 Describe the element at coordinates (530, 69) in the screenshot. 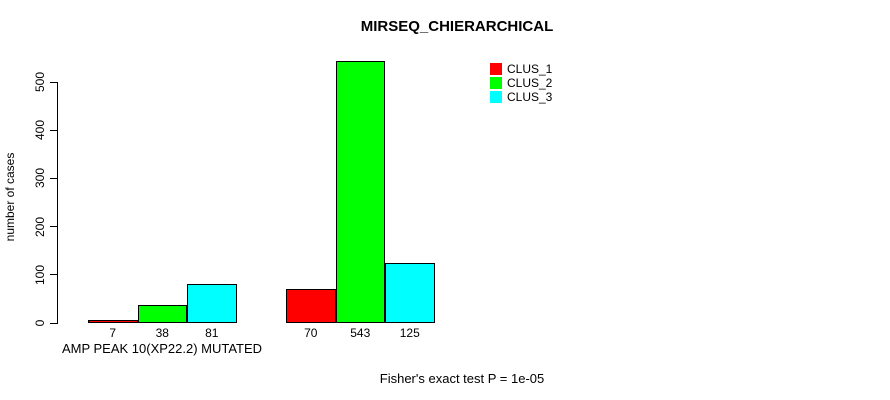

I see `legend-label: CLUS_1` at that location.